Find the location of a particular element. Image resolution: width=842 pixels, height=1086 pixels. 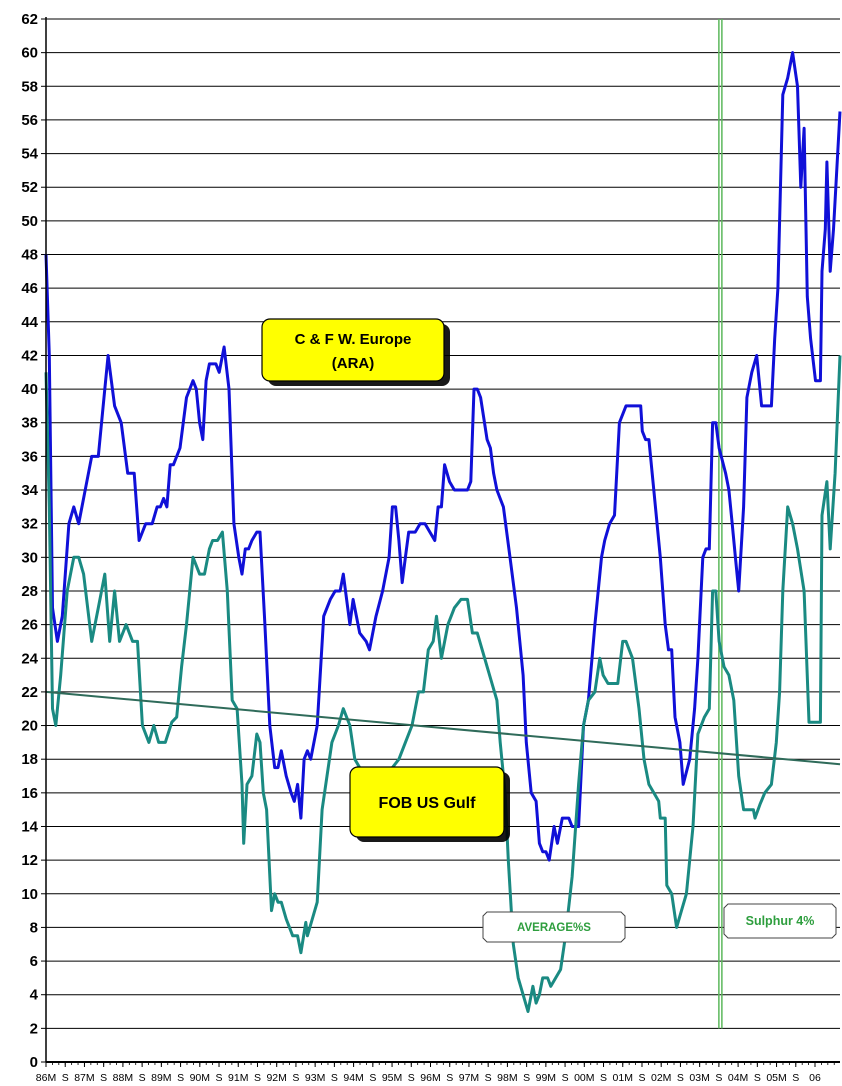

y-tick-label-32: 32 is located at coordinates (29, 524).